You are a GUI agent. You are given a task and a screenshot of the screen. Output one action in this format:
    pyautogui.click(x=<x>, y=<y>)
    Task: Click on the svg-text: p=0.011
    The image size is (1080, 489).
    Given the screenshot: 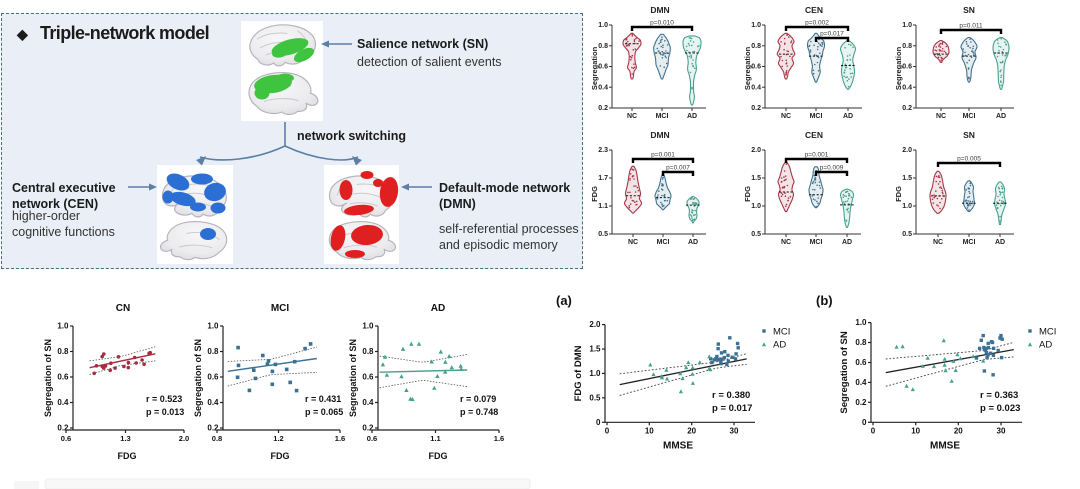 What is the action you would take?
    pyautogui.click(x=971, y=26)
    